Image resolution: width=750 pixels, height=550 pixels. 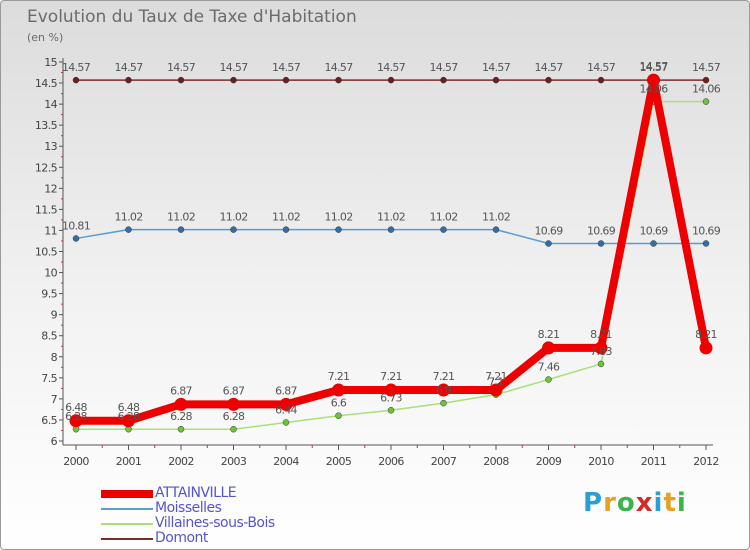 I want to click on y-tick-label: 8, so click(x=54, y=357).